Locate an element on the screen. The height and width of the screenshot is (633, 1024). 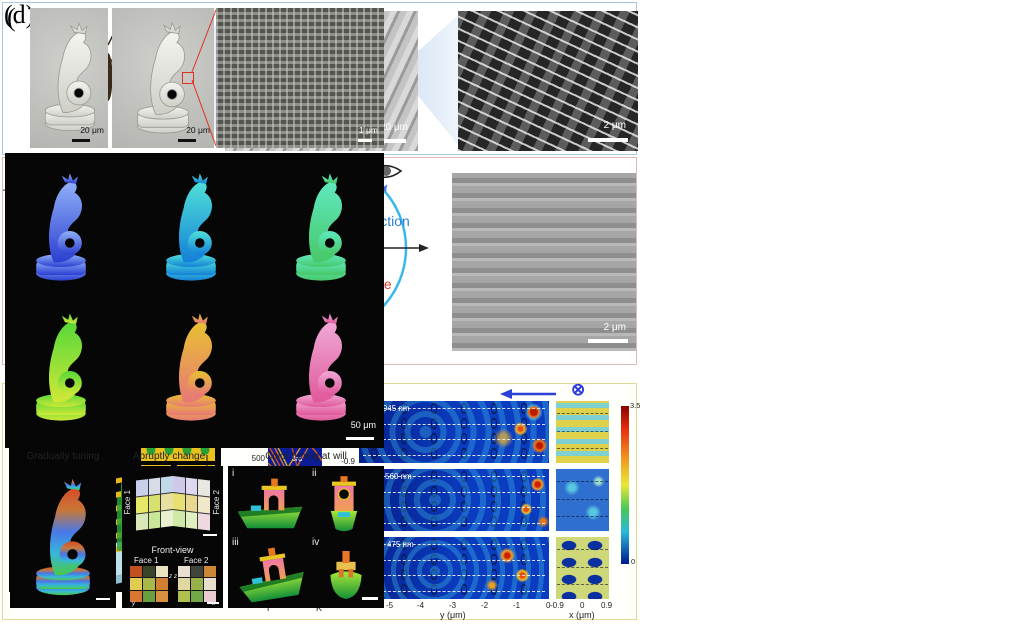
scale-label-2um: 2 μm is located at coordinates (614, 125).